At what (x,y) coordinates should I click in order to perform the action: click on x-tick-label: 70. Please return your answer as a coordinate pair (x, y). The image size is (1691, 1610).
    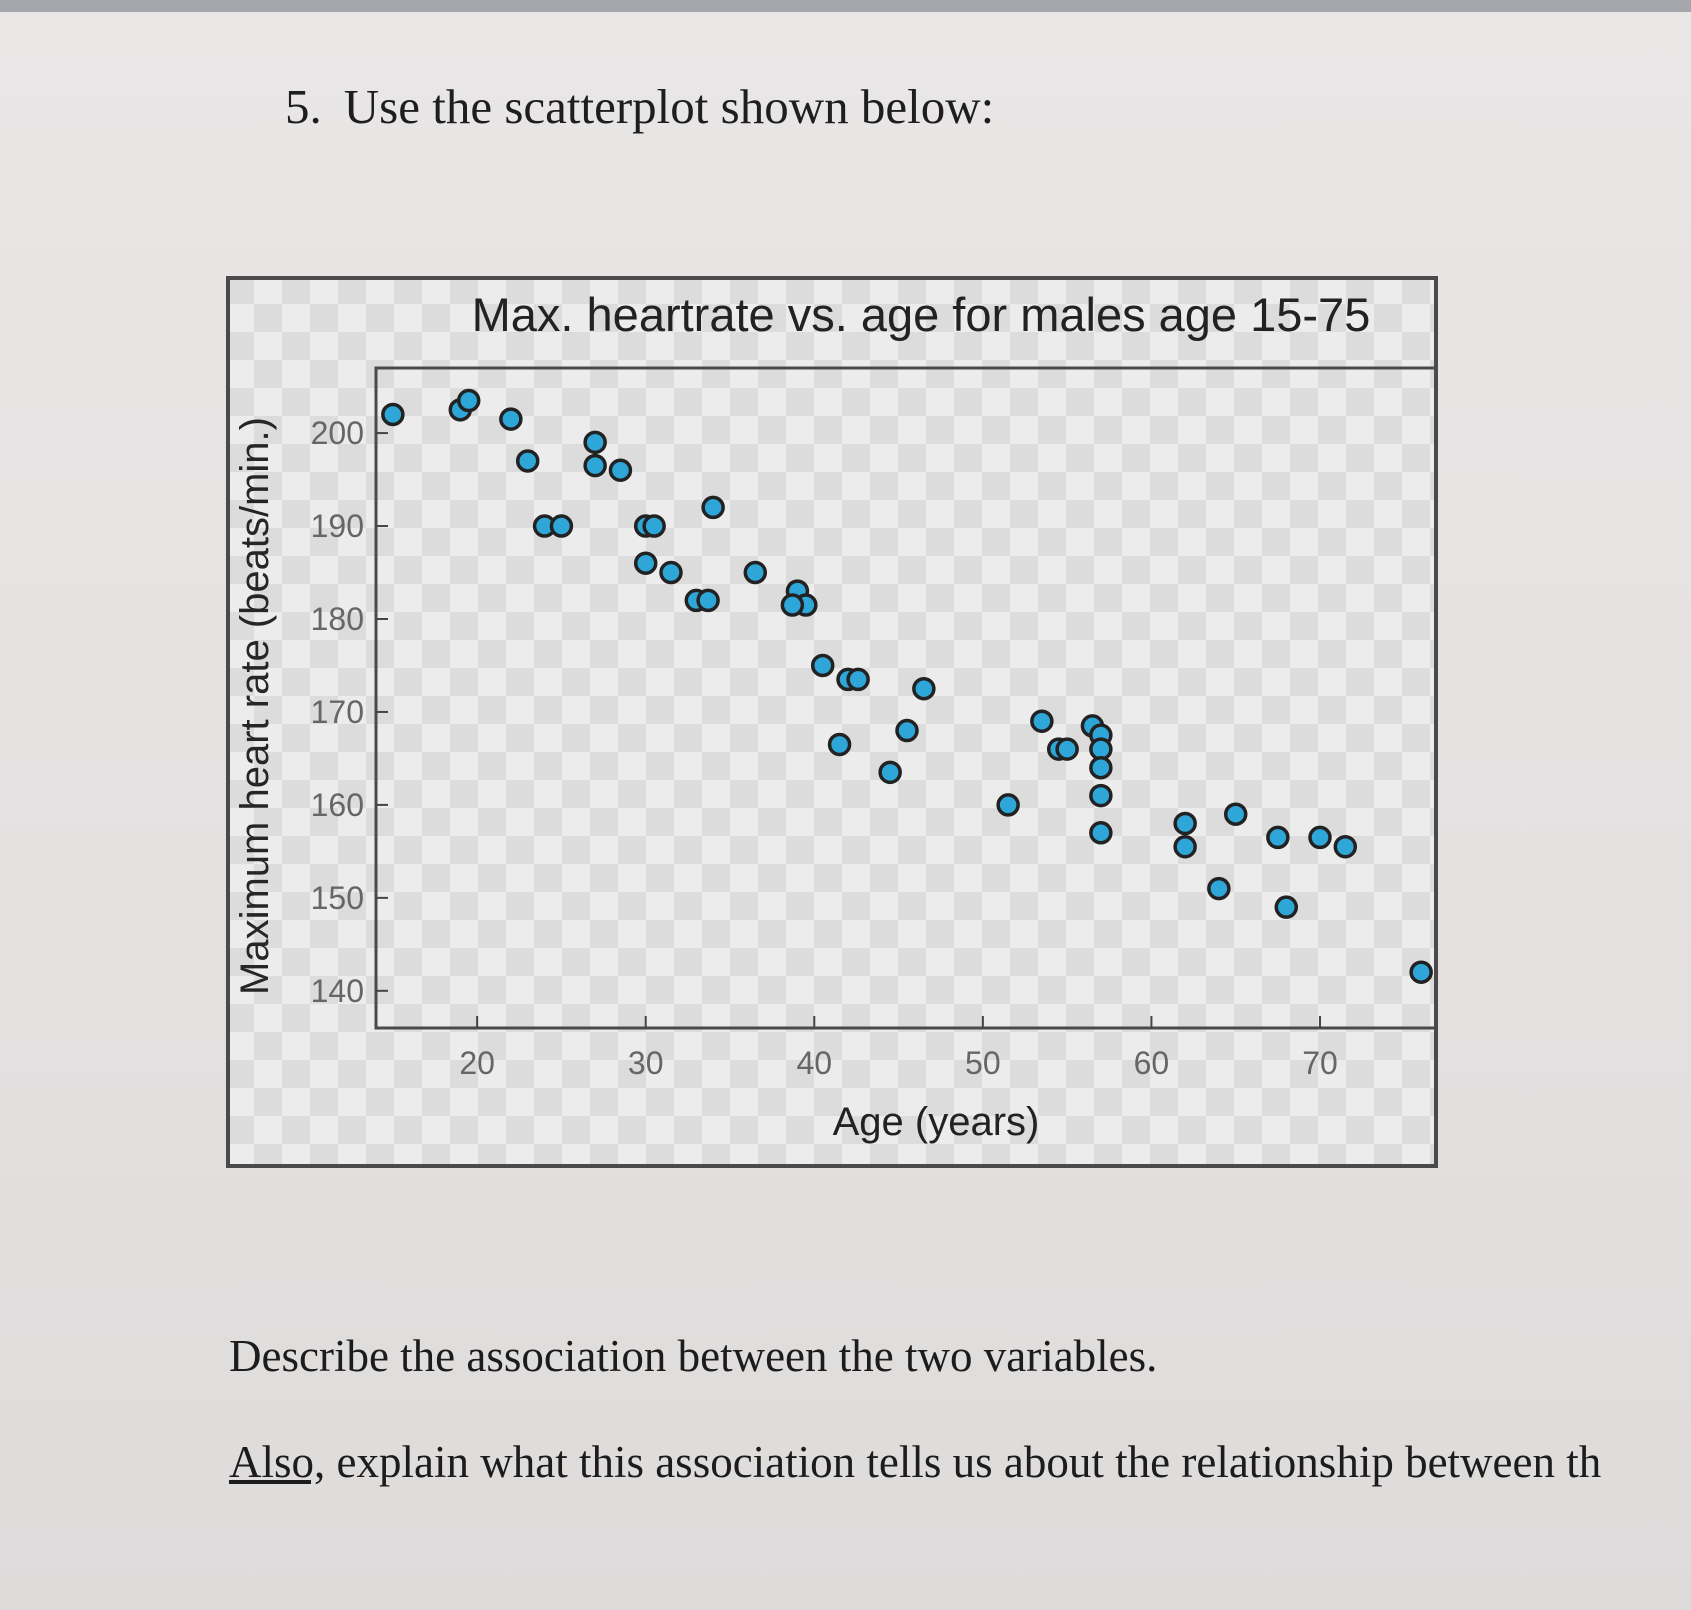
    Looking at the image, I should click on (1320, 1063).